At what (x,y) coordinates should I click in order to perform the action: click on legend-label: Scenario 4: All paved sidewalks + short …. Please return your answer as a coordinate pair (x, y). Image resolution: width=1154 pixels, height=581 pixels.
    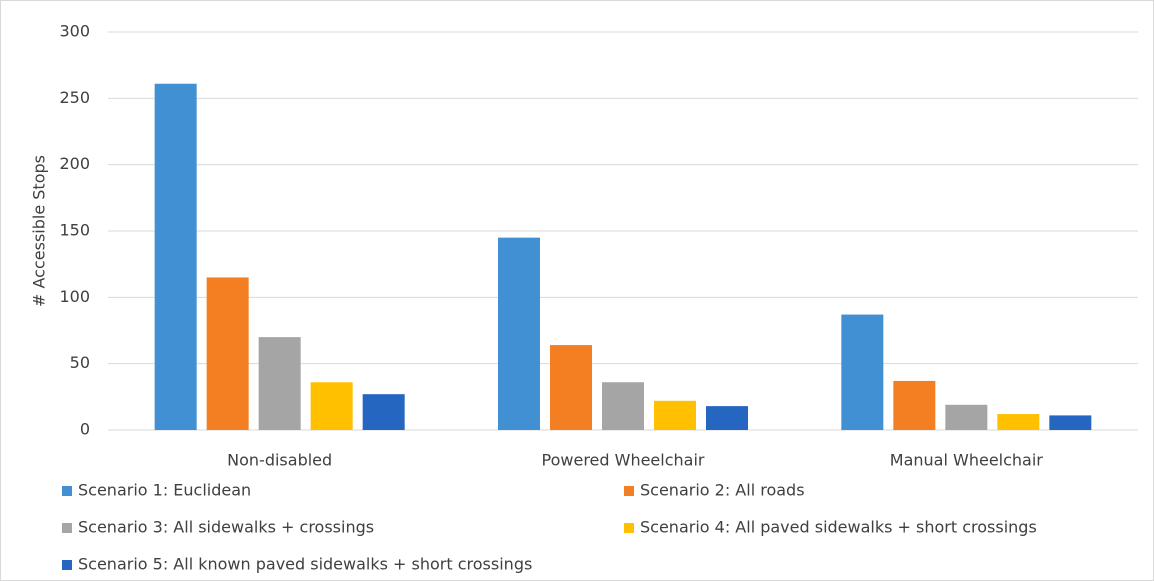
    Looking at the image, I should click on (838, 527).